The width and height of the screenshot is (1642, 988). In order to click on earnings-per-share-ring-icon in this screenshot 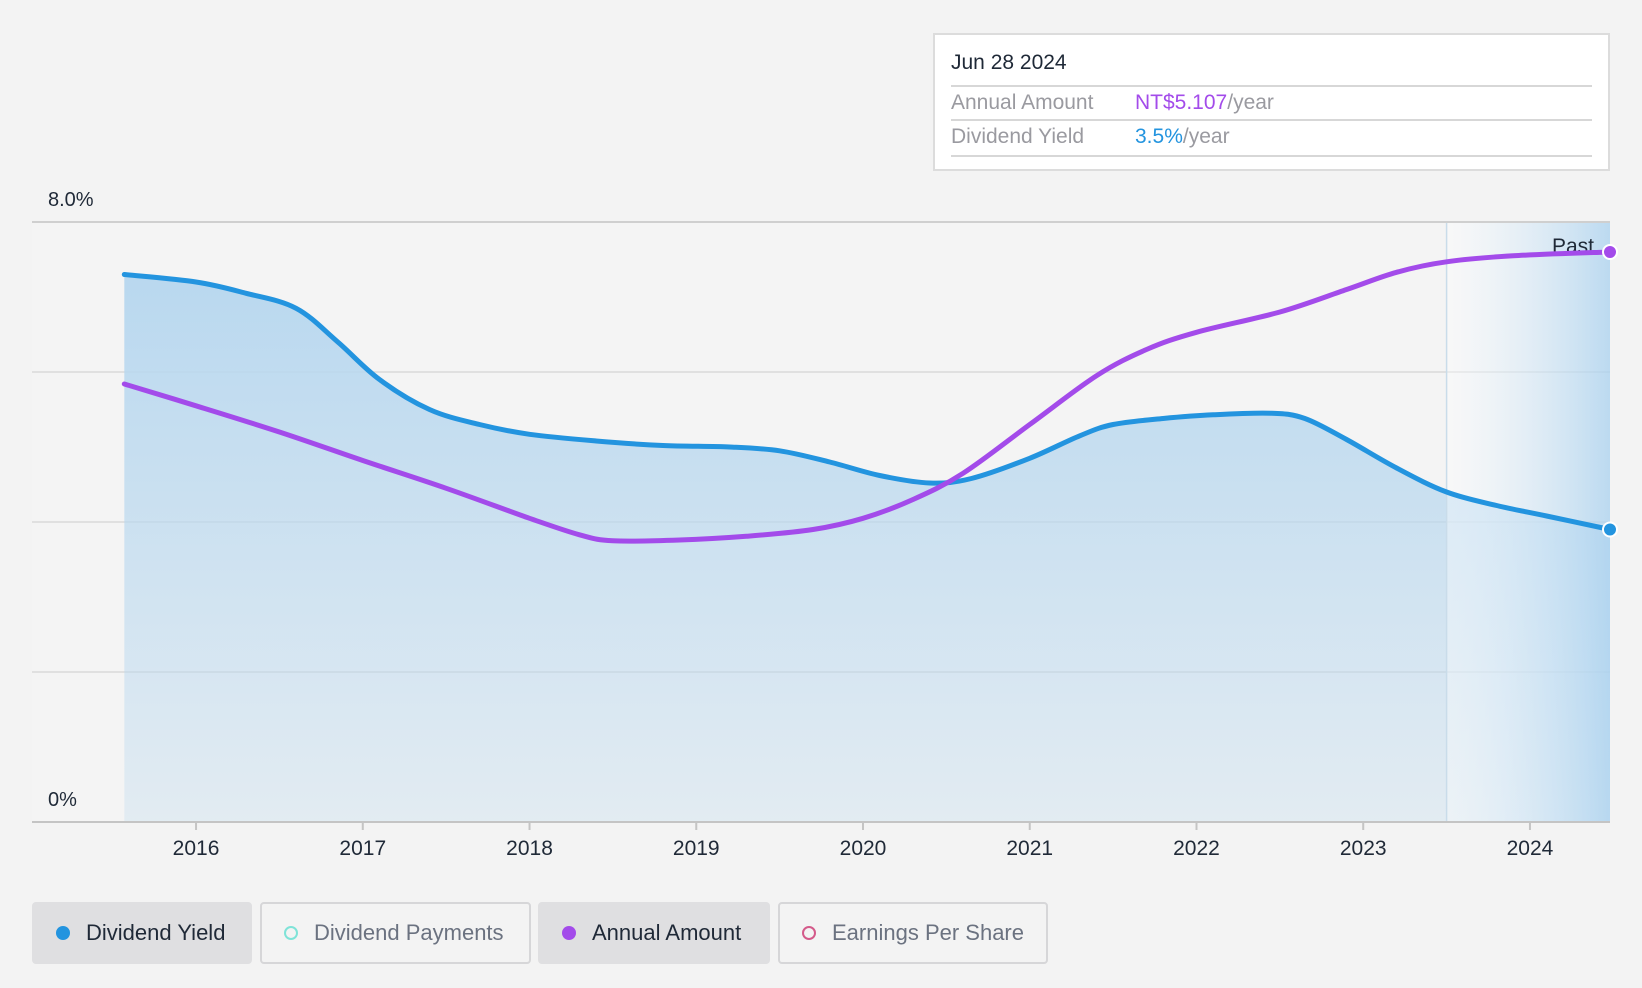, I will do `click(809, 933)`.